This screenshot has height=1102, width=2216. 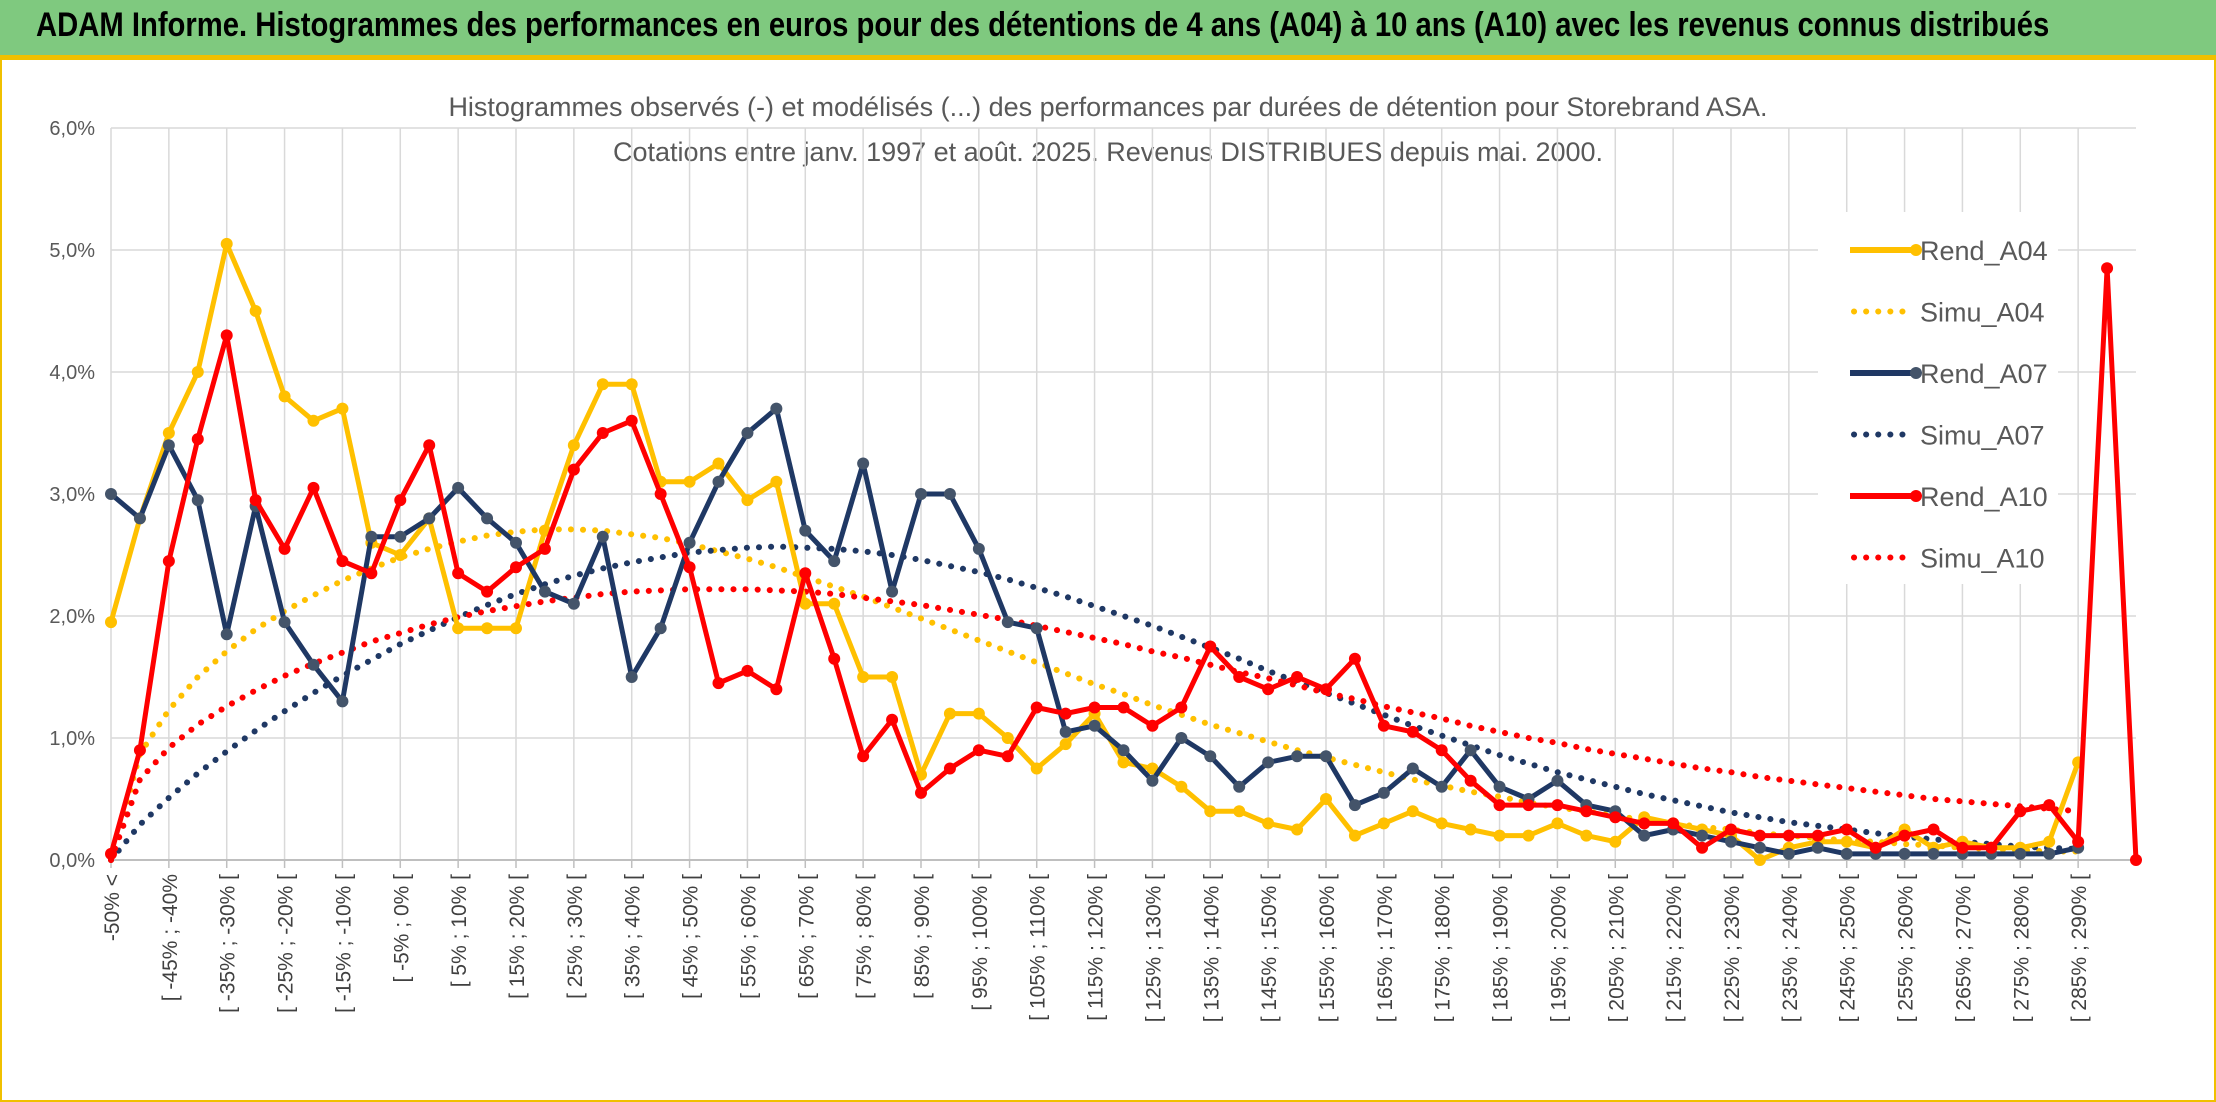 I want to click on x-tick-label: [ 175% ; 180% [, so click(x=1443, y=948).